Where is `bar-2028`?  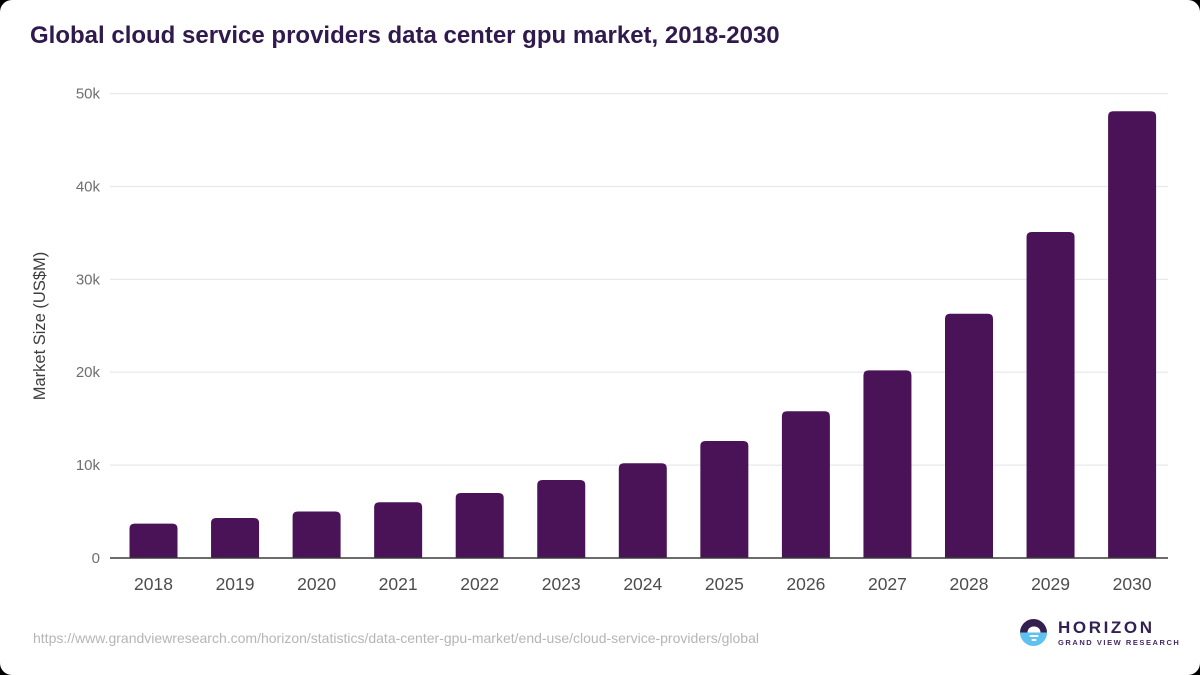
bar-2028 is located at coordinates (969, 435).